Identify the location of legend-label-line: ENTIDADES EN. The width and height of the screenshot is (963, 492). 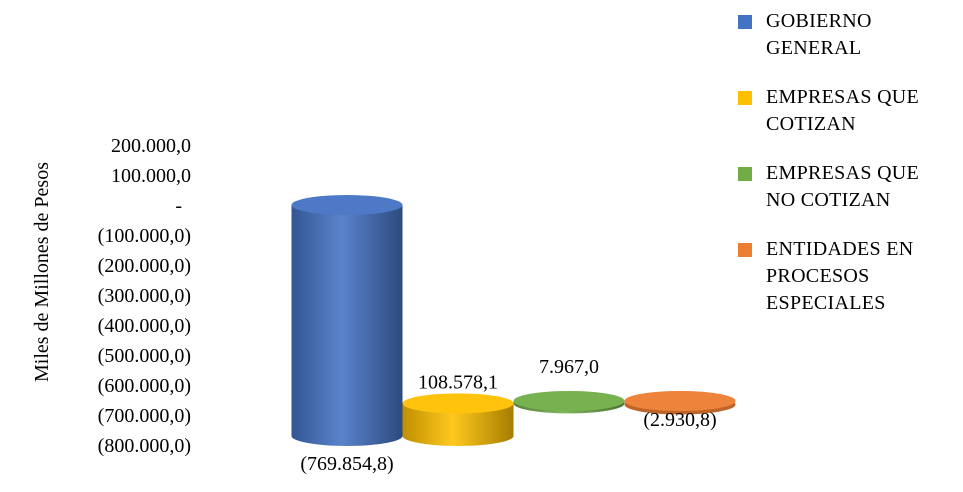
(840, 249).